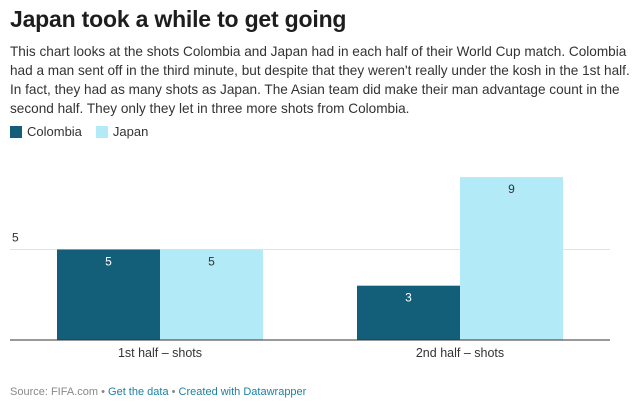 The image size is (640, 410). I want to click on legend-label-colombia: Colombia, so click(54, 131).